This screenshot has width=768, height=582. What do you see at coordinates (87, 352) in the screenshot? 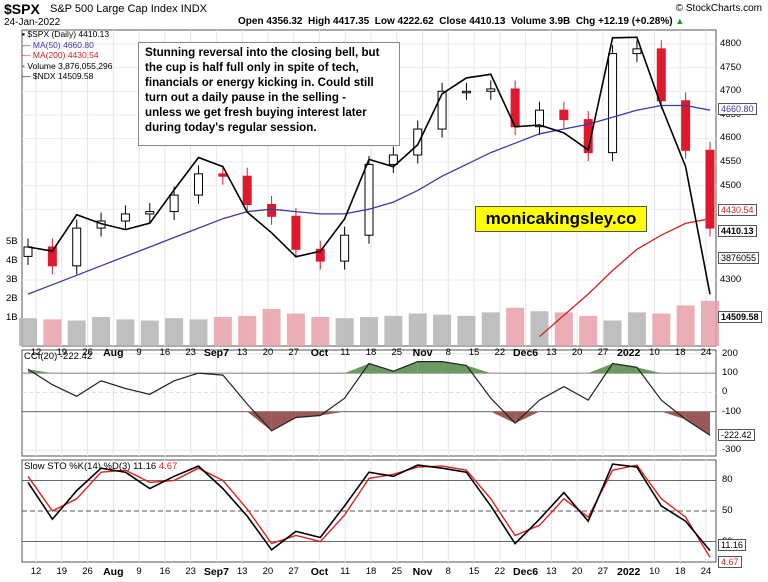
I see `x-tick-label-top: 26` at bounding box center [87, 352].